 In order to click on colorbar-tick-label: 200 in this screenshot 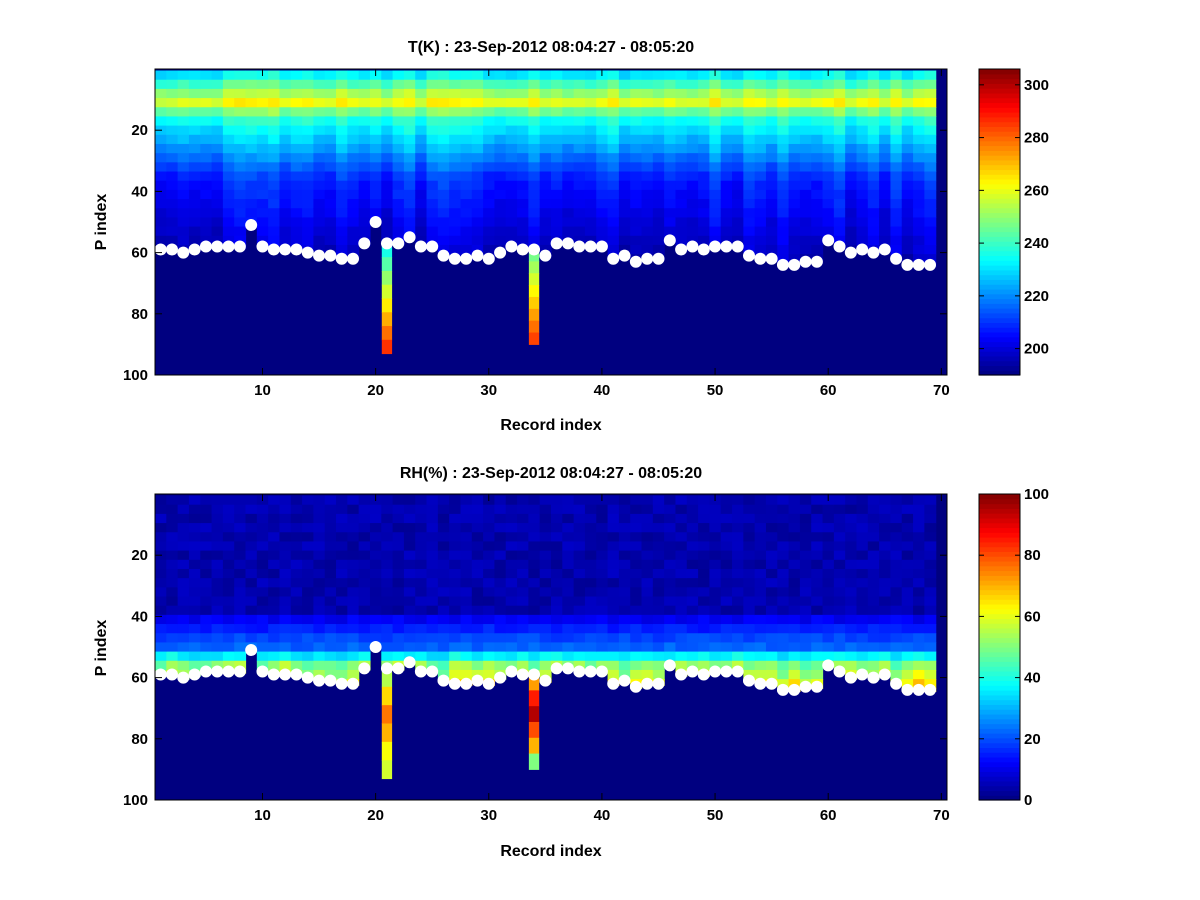, I will do `click(1036, 349)`.